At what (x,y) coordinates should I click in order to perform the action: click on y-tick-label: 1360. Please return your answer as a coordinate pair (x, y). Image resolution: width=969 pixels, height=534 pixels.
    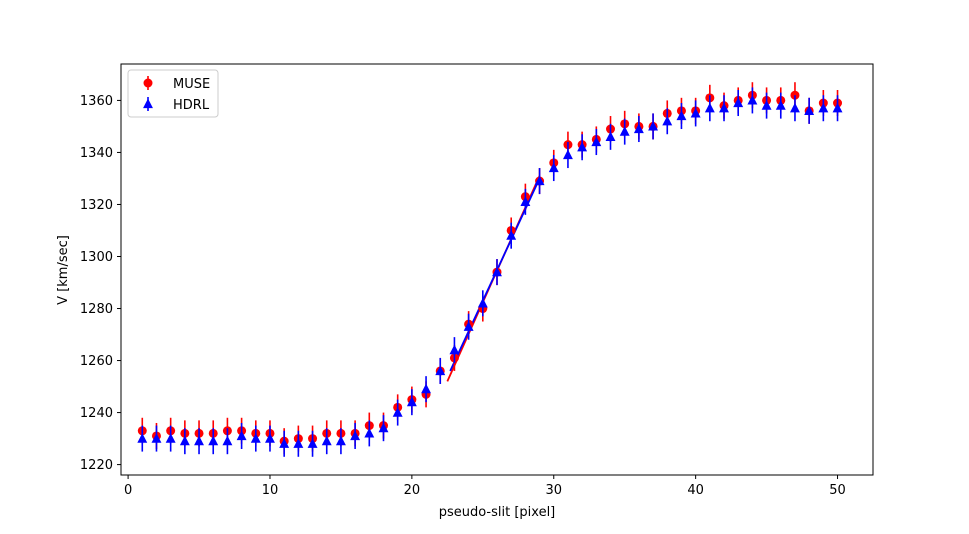
    Looking at the image, I should click on (96, 101).